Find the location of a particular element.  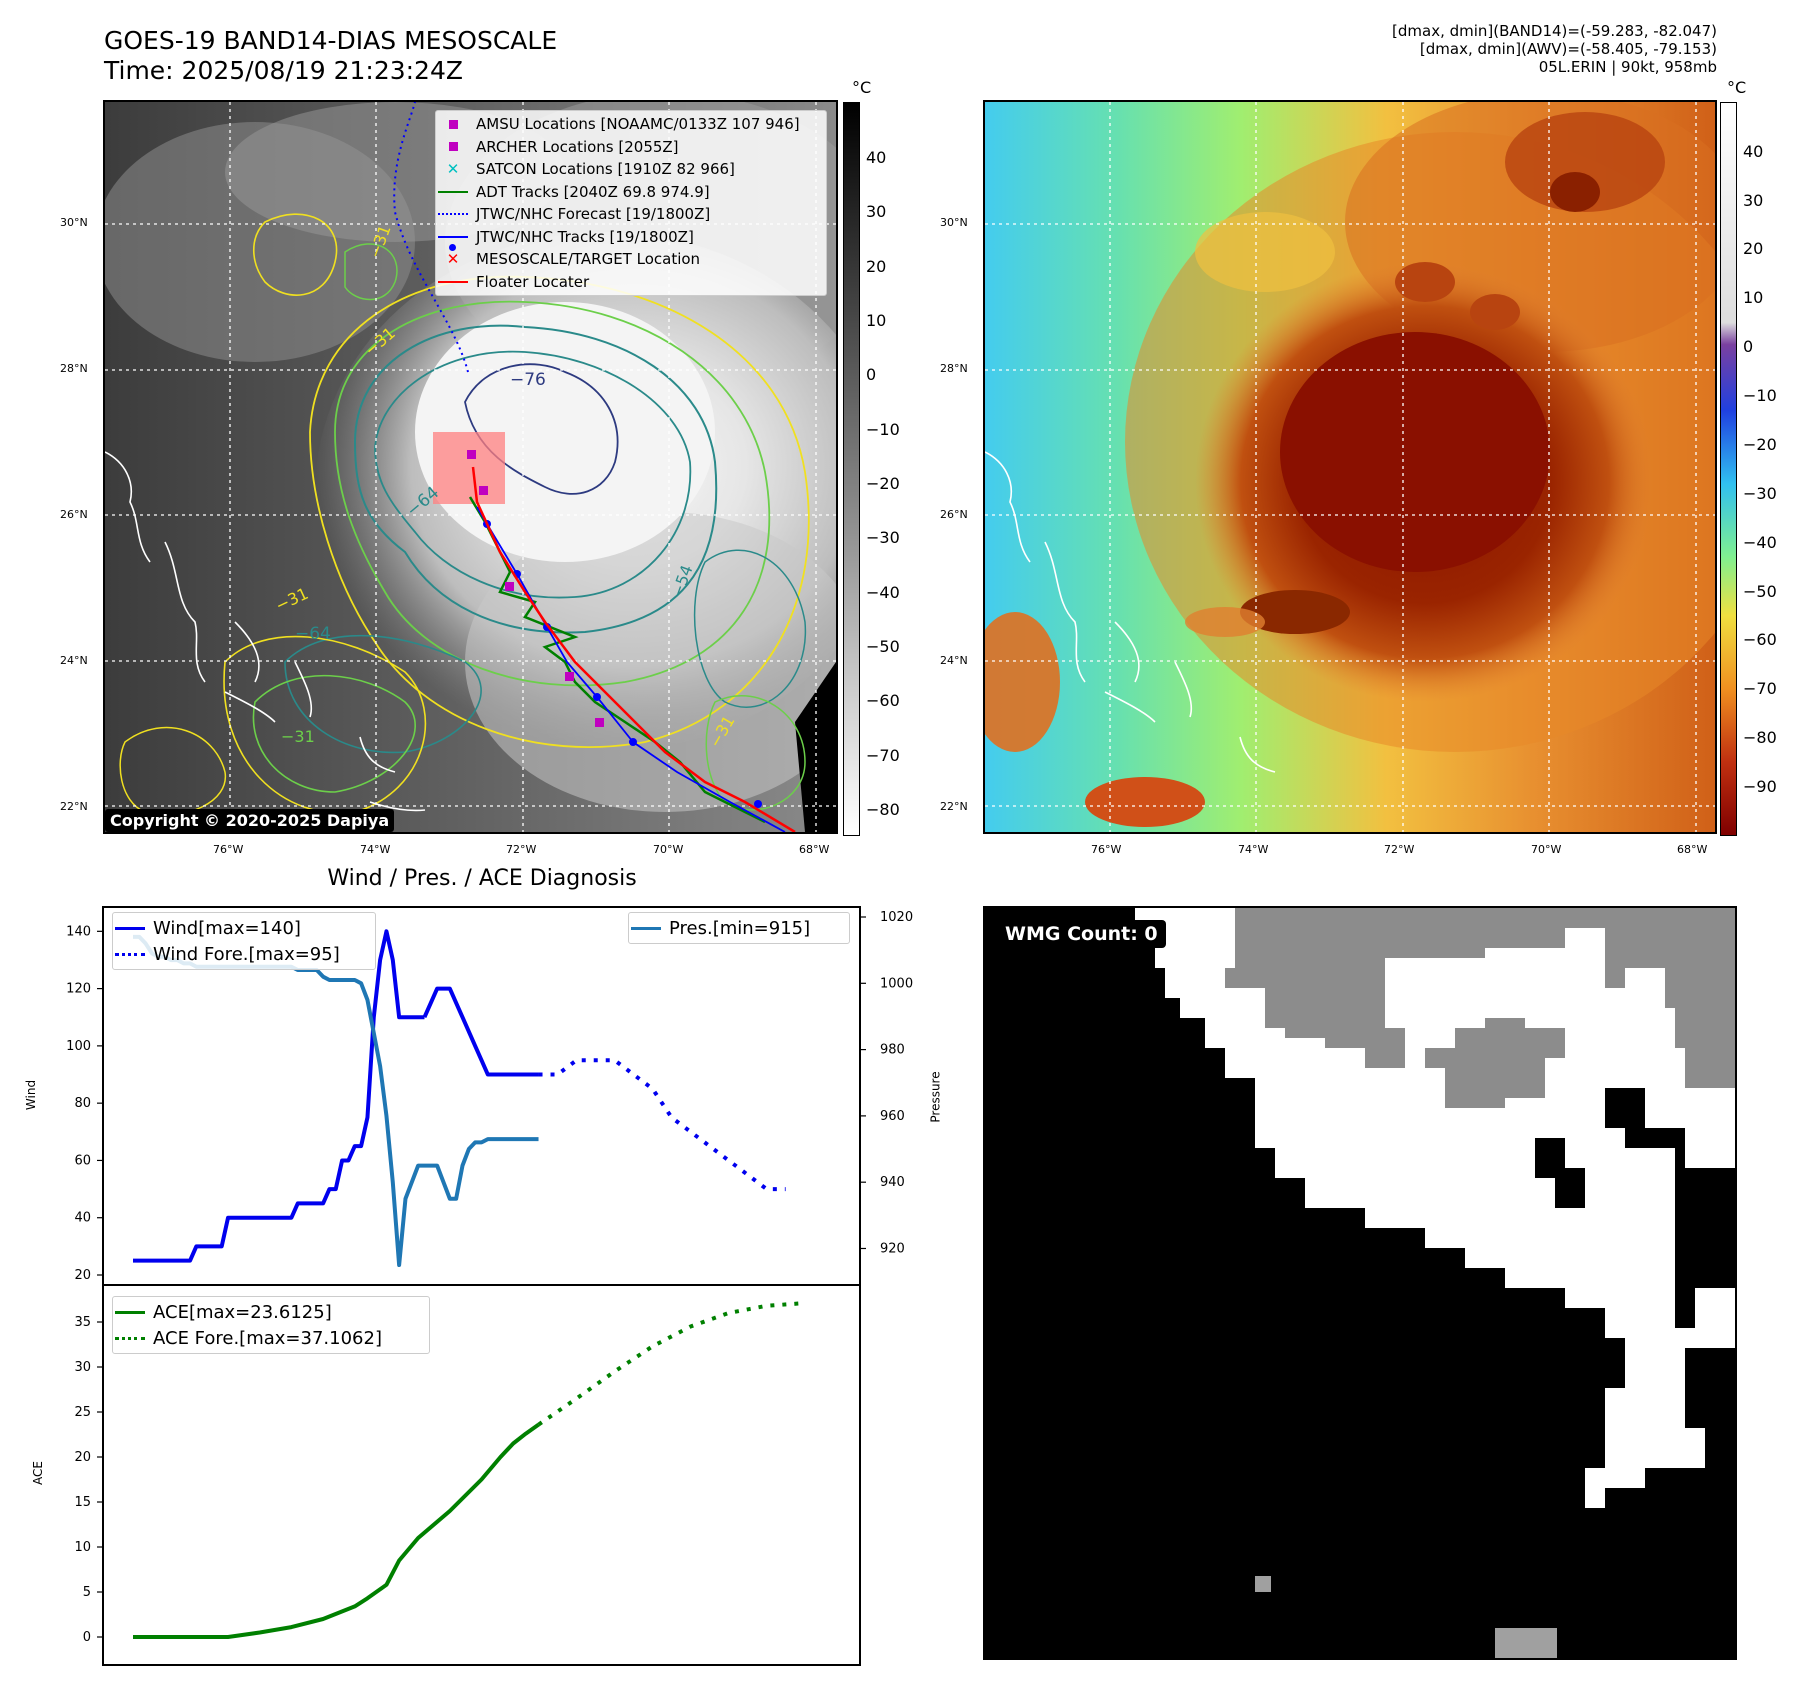

legend-item-forecast: JTWC/NHC Forecast [19/1800Z] is located at coordinates (631, 214).